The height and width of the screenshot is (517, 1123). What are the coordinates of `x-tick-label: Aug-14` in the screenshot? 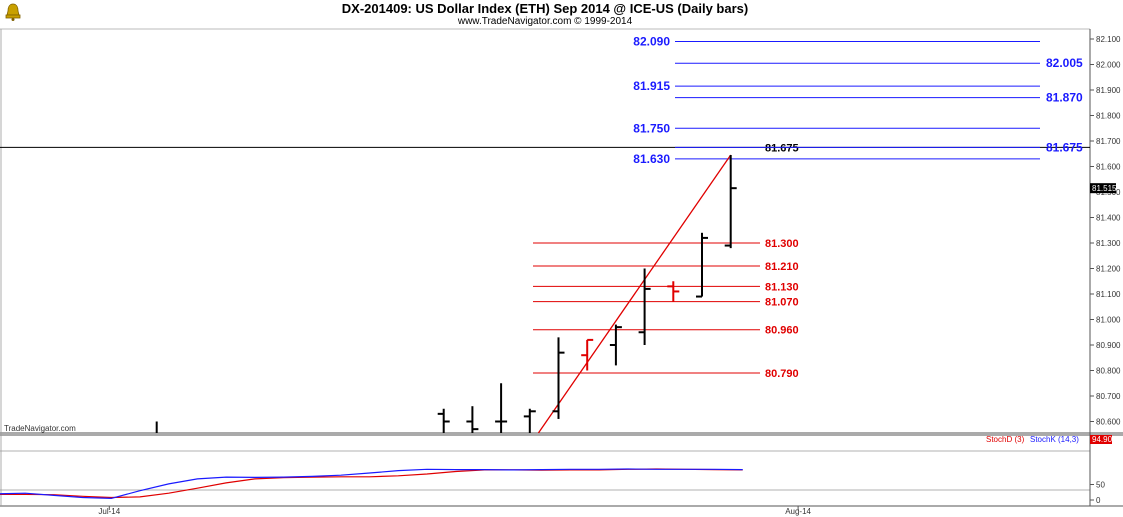 It's located at (798, 511).